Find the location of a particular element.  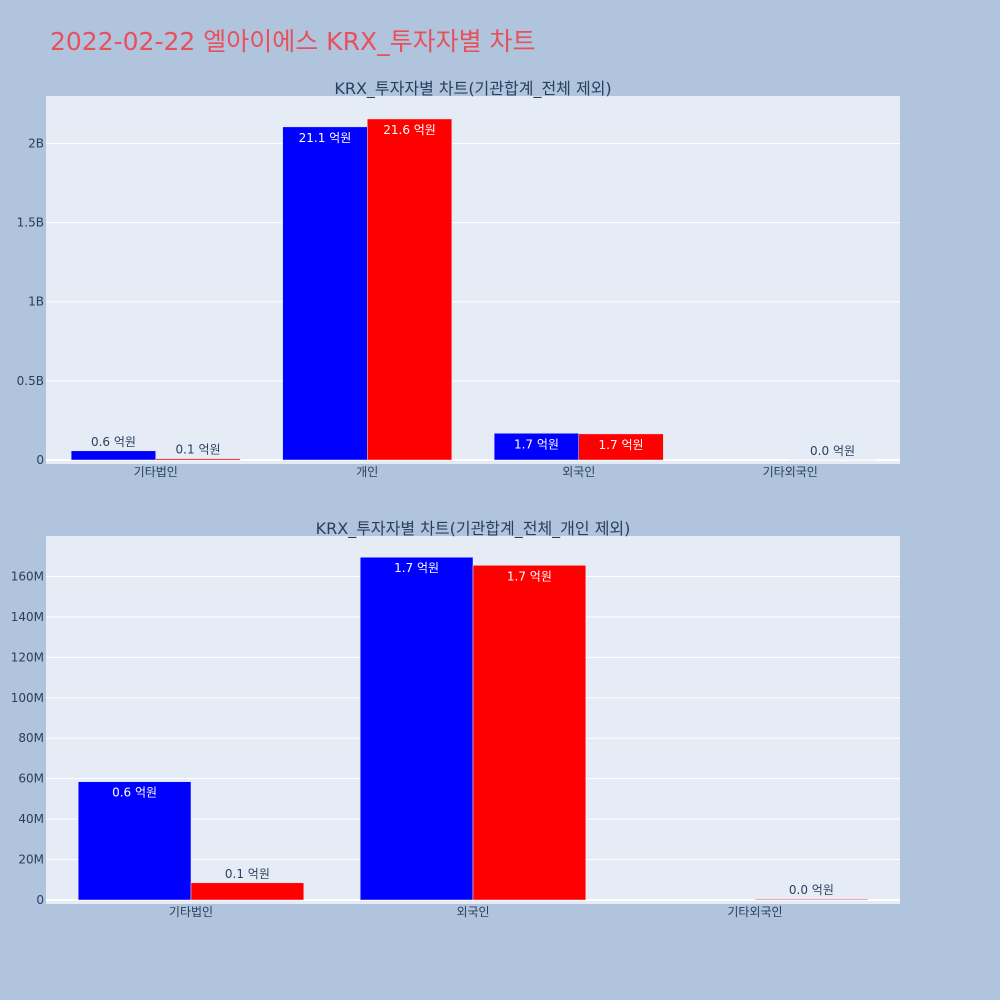

data-label: 21.1 억원 is located at coordinates (325, 138).